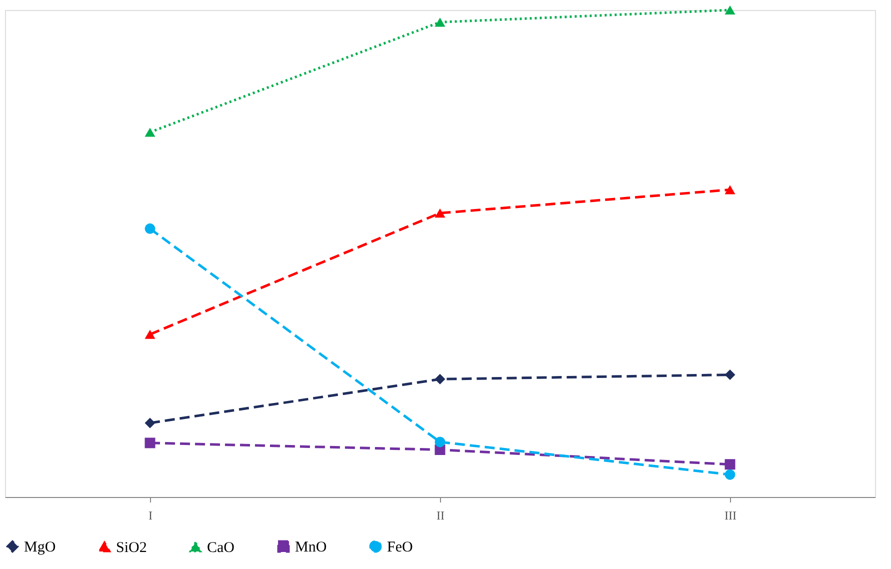  I want to click on legend-label: SiO2, so click(131, 548).